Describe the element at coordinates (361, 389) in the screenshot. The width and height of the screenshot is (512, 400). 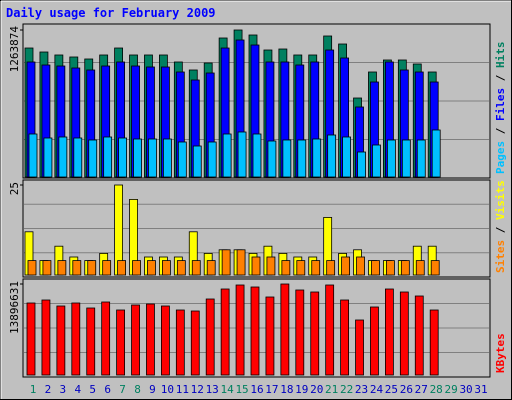
I see `x-tick-label: 23` at that location.